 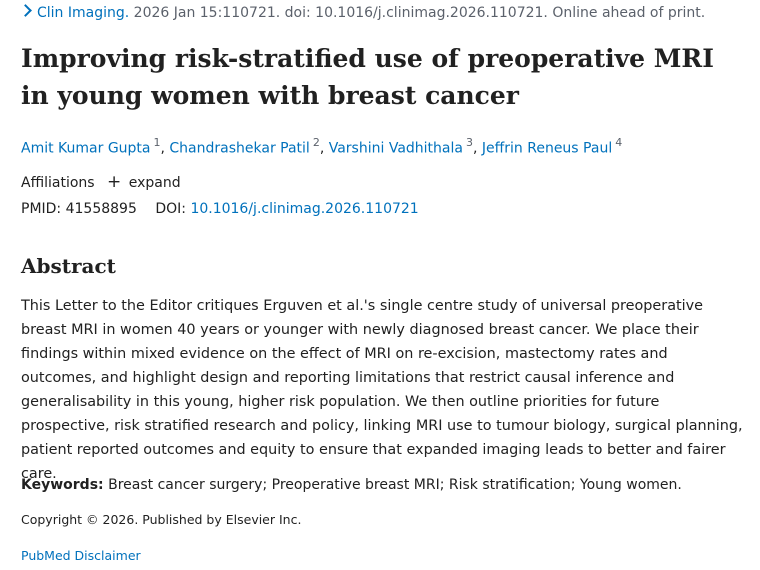 What do you see at coordinates (395, 148) in the screenshot?
I see `author-link: Varshini Vadhithala` at bounding box center [395, 148].